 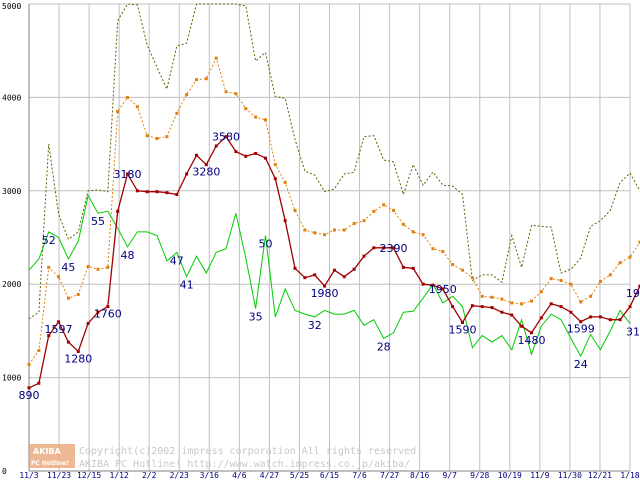 I want to click on y-tick-label: 0, so click(x=4, y=471).